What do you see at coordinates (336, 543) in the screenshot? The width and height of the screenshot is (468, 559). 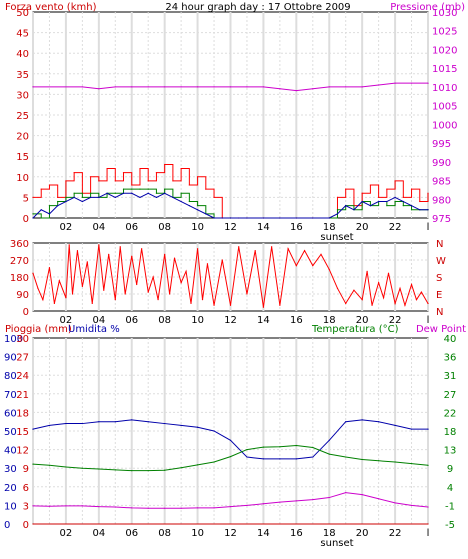 I see `temp-sunset-label: sunset` at bounding box center [336, 543].